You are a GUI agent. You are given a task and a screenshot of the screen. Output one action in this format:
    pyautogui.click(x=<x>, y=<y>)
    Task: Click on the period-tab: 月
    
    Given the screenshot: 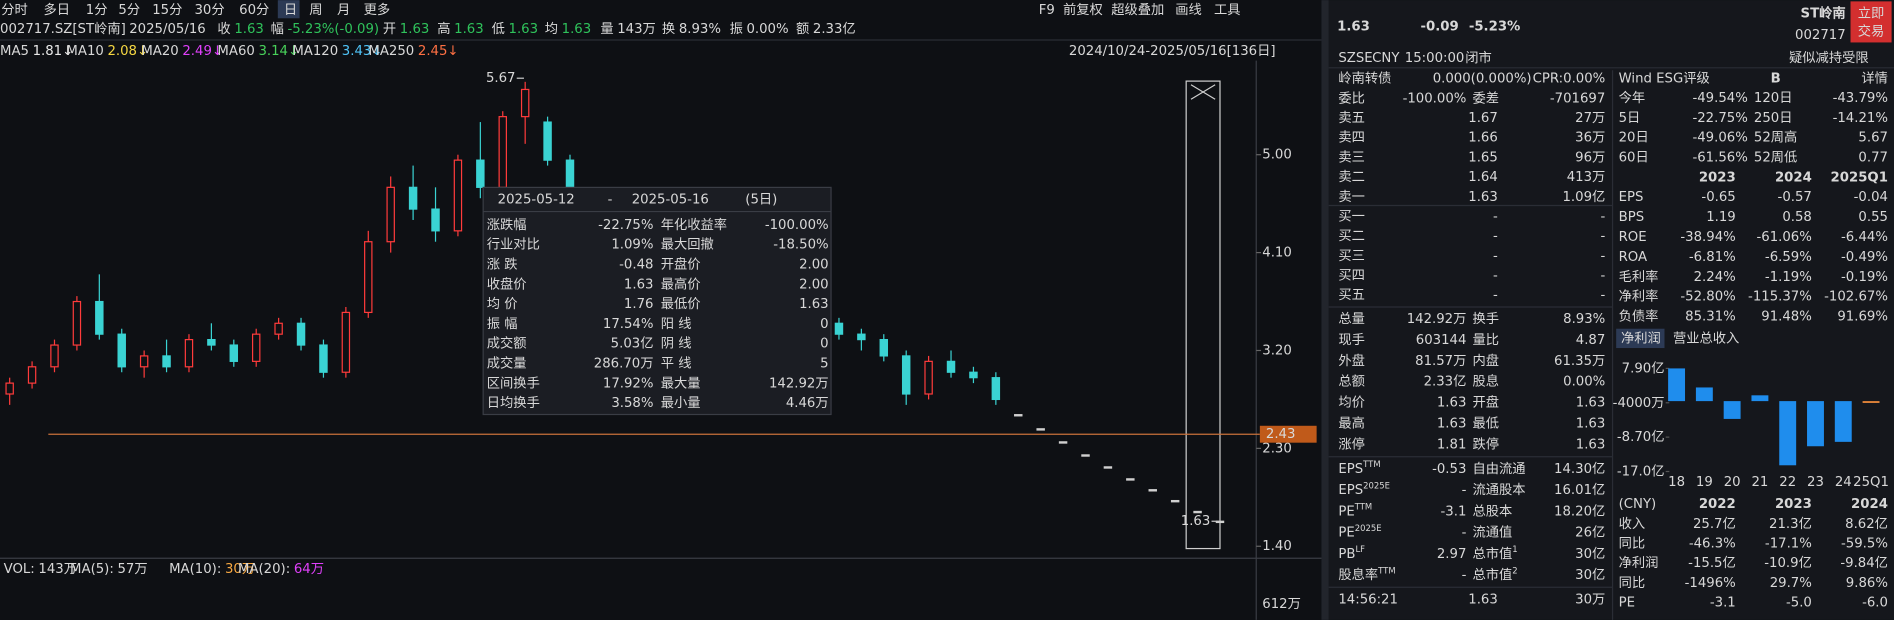 What is the action you would take?
    pyautogui.click(x=343, y=10)
    